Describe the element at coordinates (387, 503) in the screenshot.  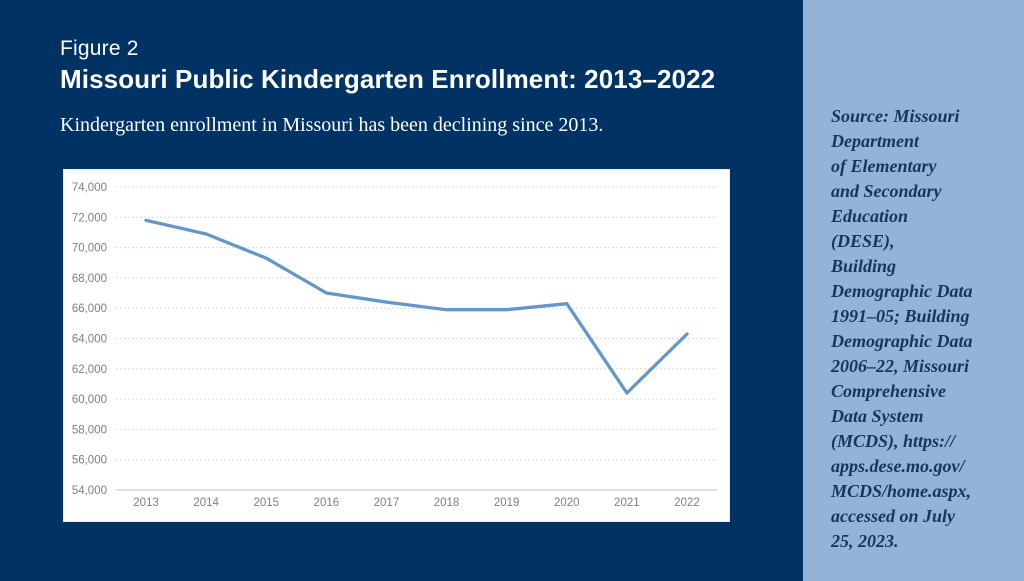
I see `x-axis-tick-label: 2017` at that location.